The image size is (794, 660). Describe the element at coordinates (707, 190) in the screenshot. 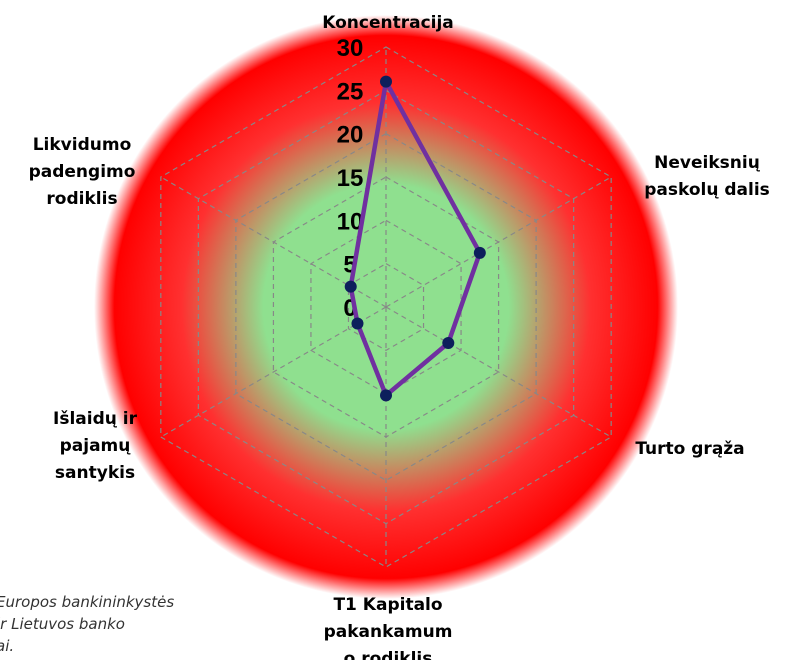

I see `axis-label-line: paskolų dalis` at that location.